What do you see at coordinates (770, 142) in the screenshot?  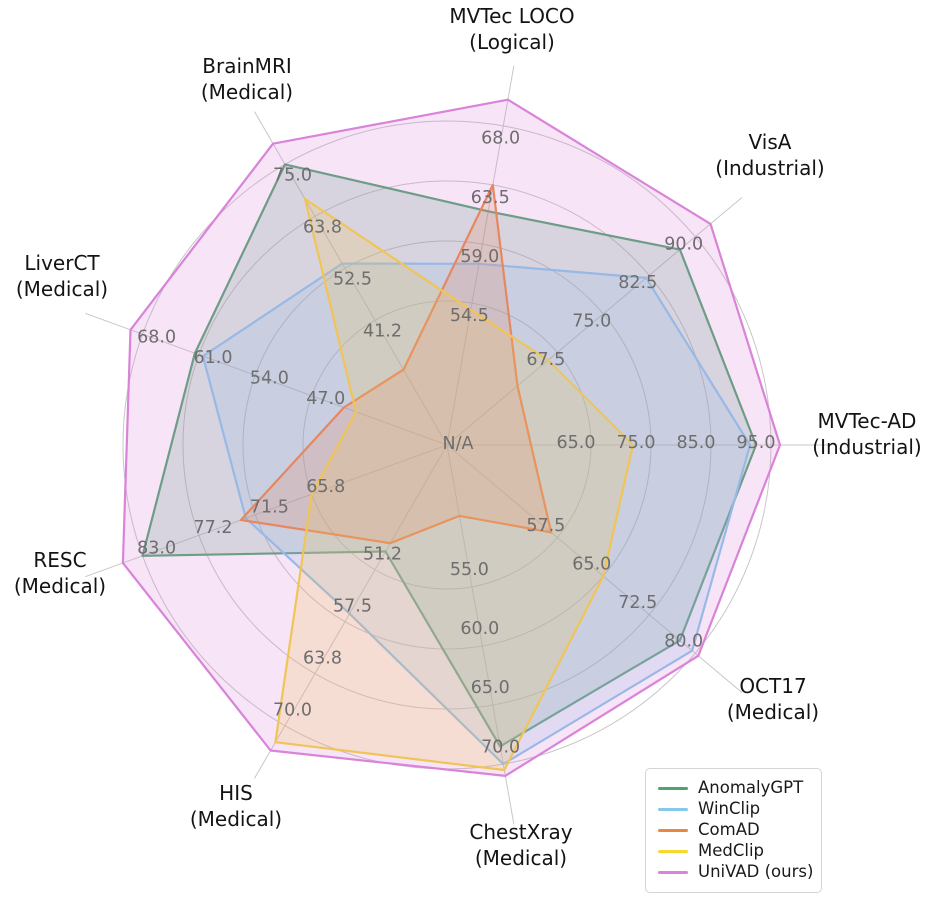 I see `axis-title-visa: VisA` at bounding box center [770, 142].